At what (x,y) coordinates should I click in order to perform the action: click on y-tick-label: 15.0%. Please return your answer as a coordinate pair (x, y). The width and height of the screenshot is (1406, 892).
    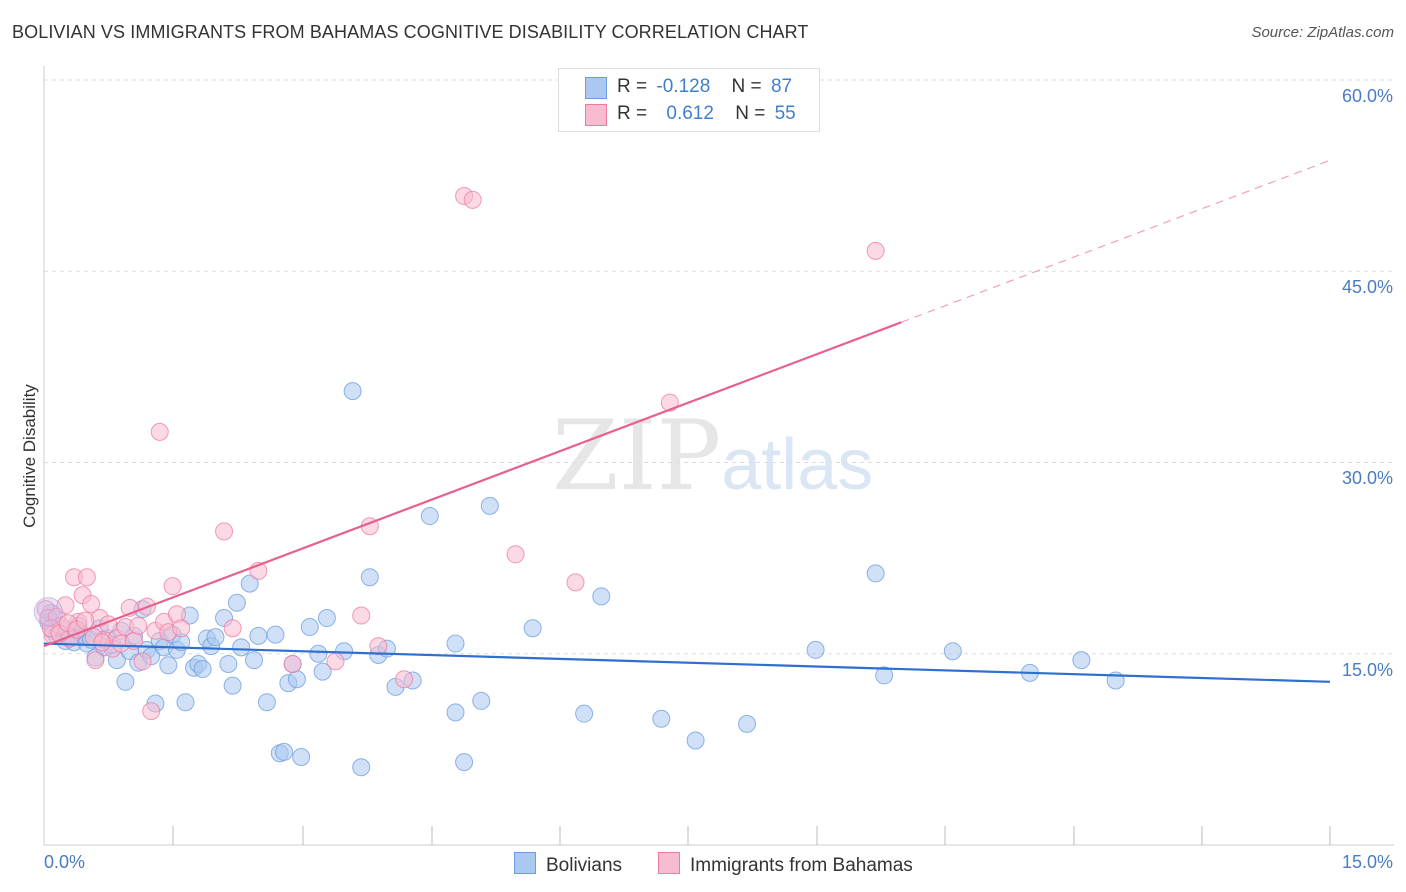
    Looking at the image, I should click on (1367, 670).